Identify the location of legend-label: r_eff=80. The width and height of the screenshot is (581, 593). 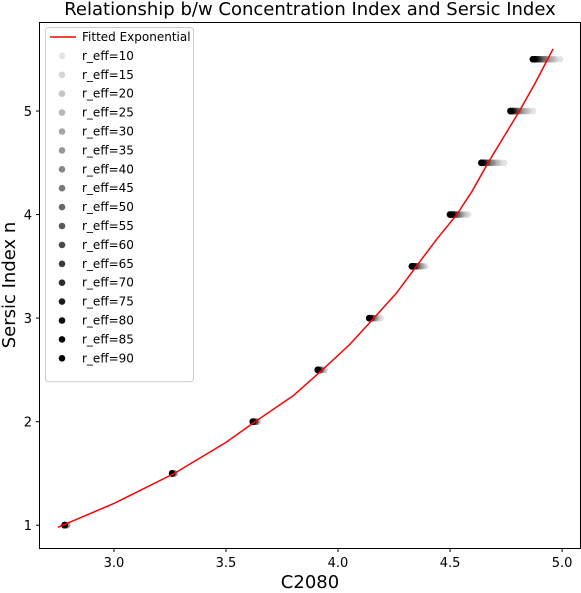
(108, 321).